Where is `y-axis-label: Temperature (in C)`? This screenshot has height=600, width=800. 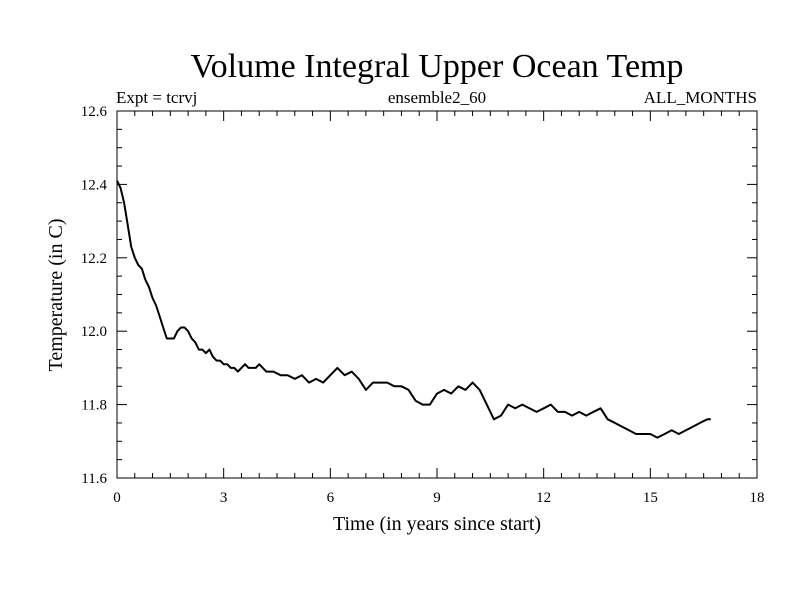 y-axis-label: Temperature (in C) is located at coordinates (56, 295).